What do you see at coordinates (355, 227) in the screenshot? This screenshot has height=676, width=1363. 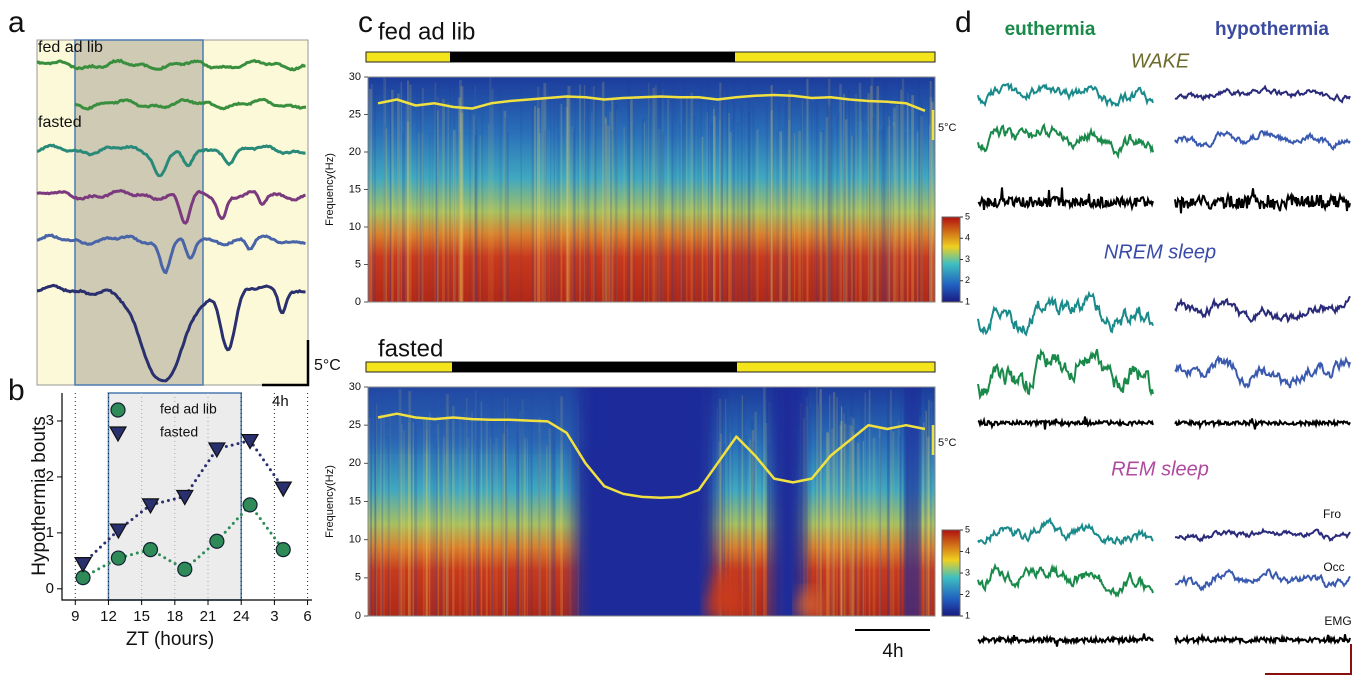 I see `y-tick-label: 10` at bounding box center [355, 227].